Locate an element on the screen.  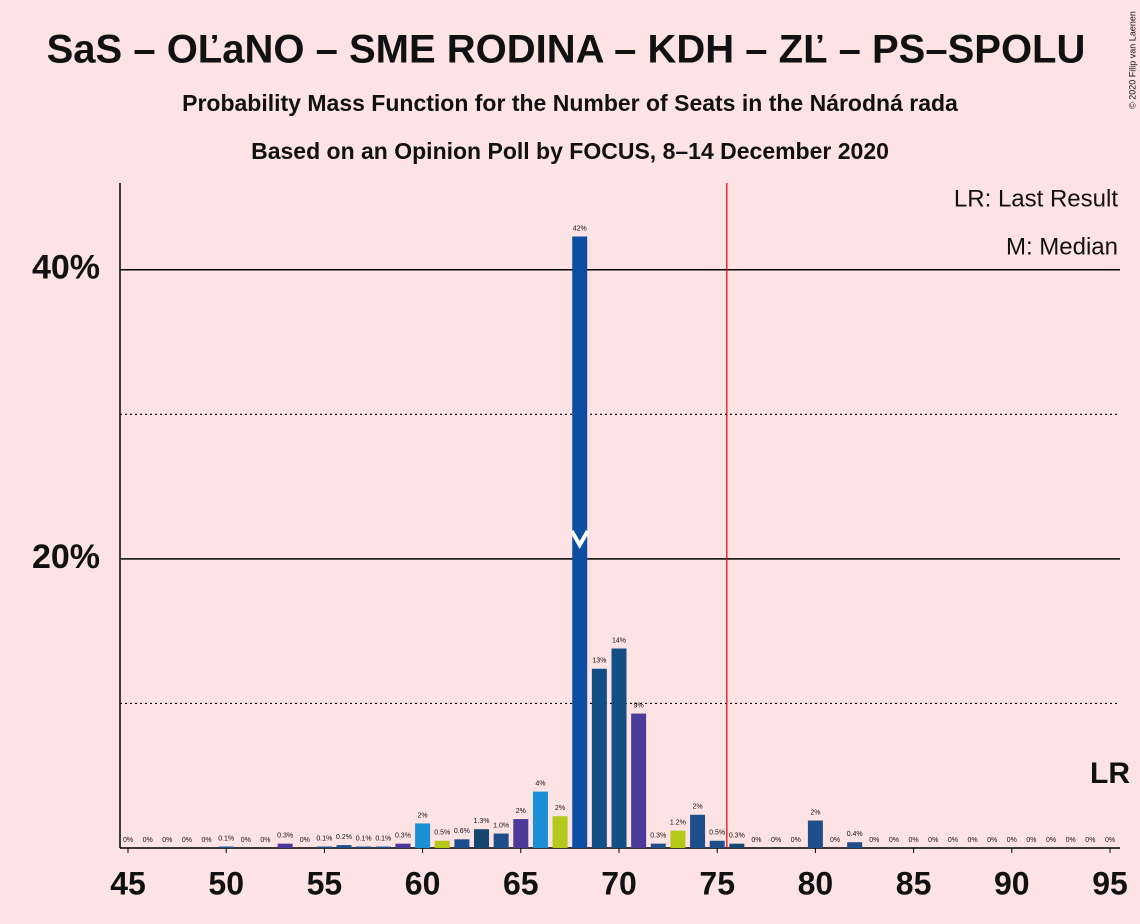
value-label: 1.2% is located at coordinates (678, 822).